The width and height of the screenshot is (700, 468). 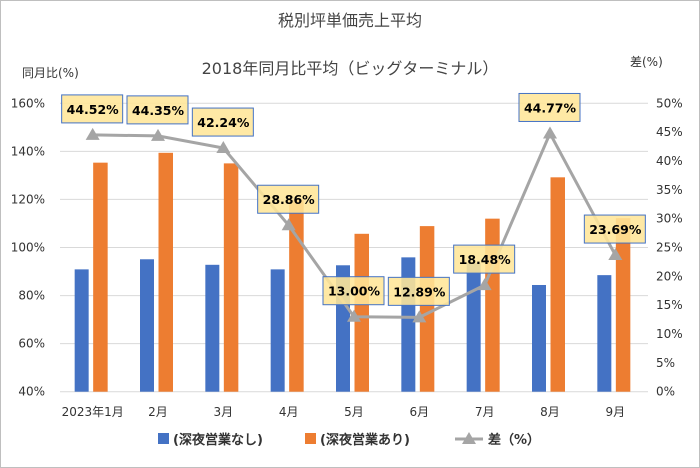 What do you see at coordinates (31, 296) in the screenshot?
I see `left-tick-label: 80%` at bounding box center [31, 296].